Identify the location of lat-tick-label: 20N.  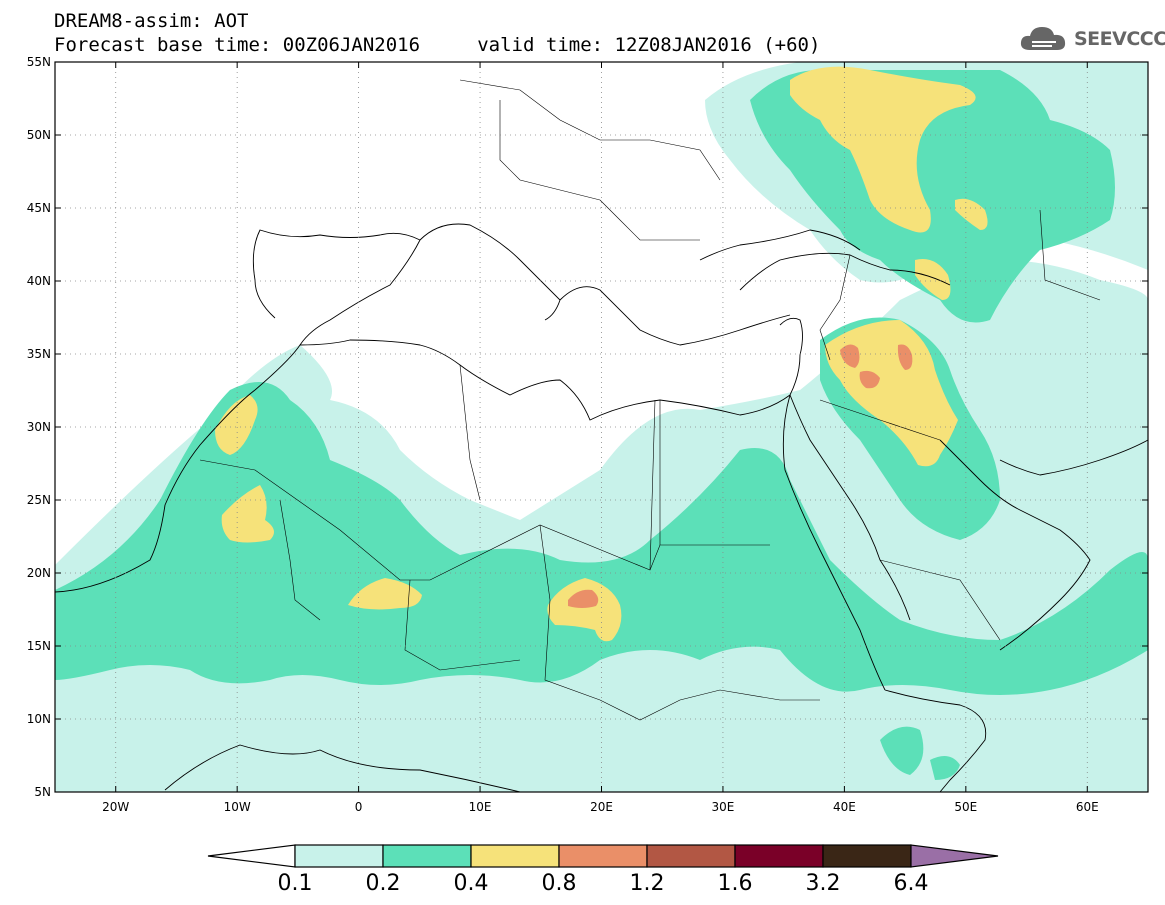
(39, 573).